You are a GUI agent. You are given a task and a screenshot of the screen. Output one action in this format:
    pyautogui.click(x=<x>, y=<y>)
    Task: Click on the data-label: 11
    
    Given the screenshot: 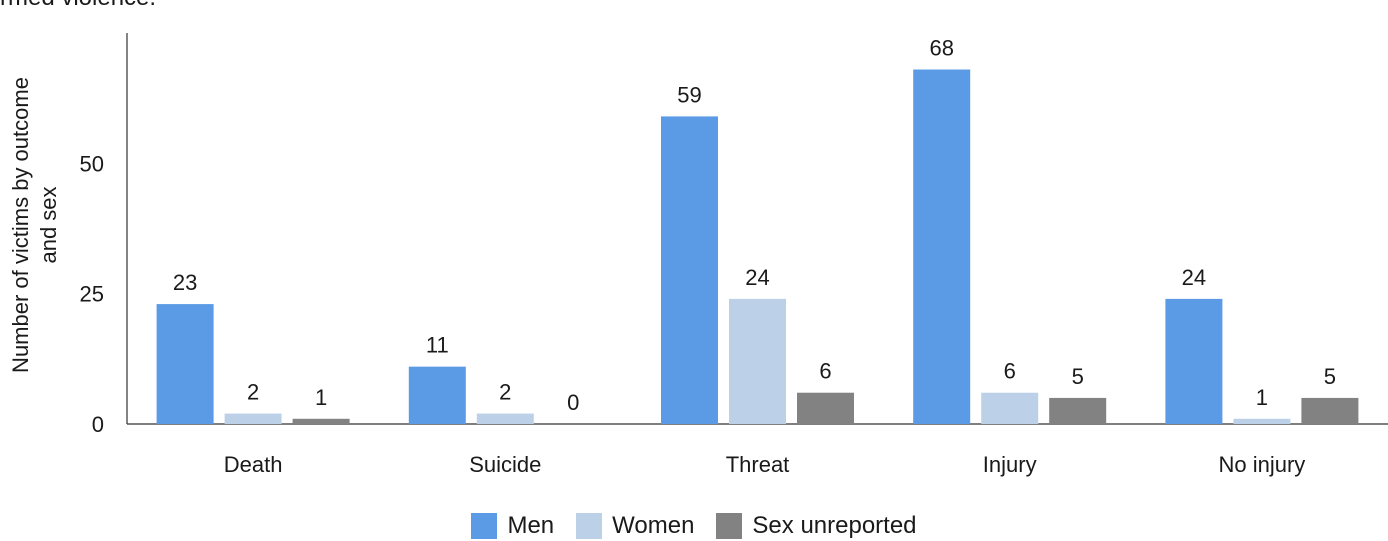 What is the action you would take?
    pyautogui.click(x=437, y=345)
    